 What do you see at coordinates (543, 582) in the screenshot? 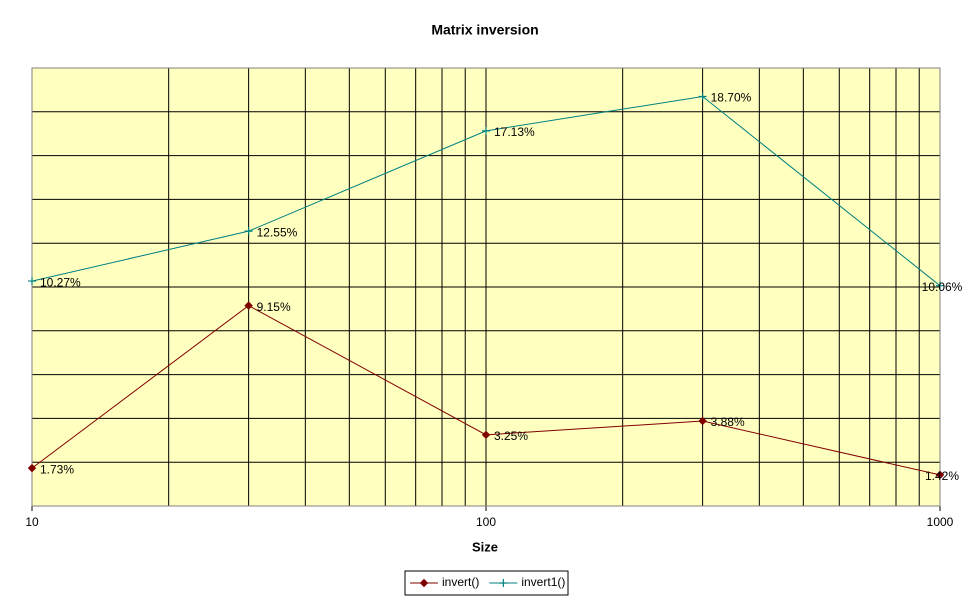
I see `legend-label: invert1()` at bounding box center [543, 582].